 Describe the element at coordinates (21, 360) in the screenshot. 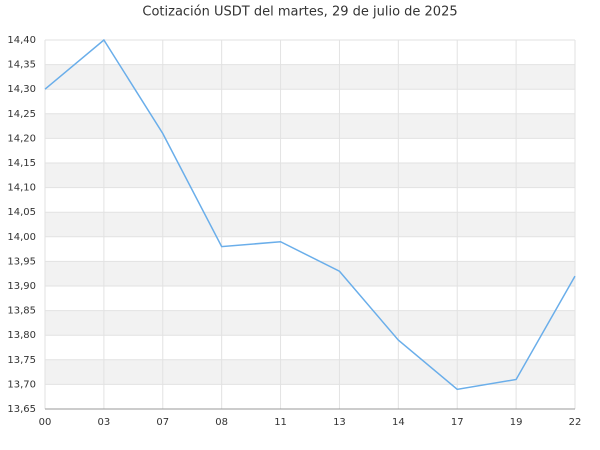

I see `y-tick-label: 13,75` at that location.